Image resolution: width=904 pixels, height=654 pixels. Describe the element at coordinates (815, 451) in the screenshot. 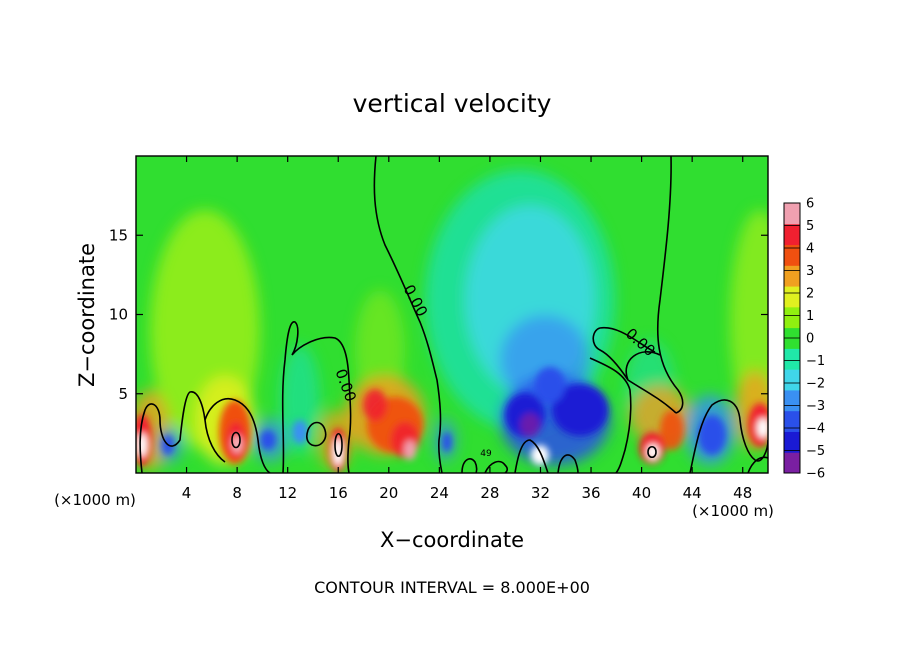

I see `colorbar-tick-label: −5` at that location.